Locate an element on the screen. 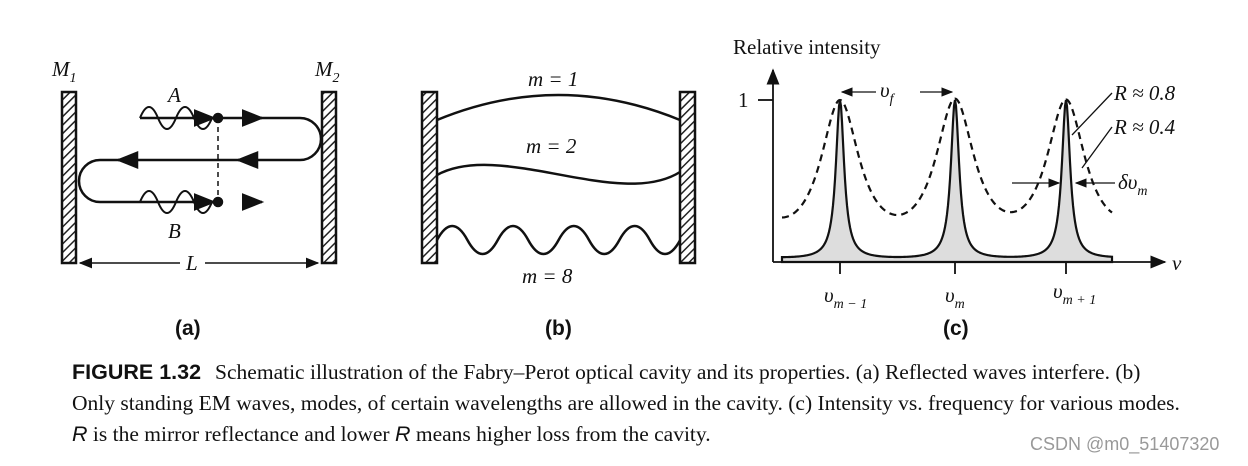 This screenshot has height=466, width=1248. mirror-label: M2 is located at coordinates (327, 71).